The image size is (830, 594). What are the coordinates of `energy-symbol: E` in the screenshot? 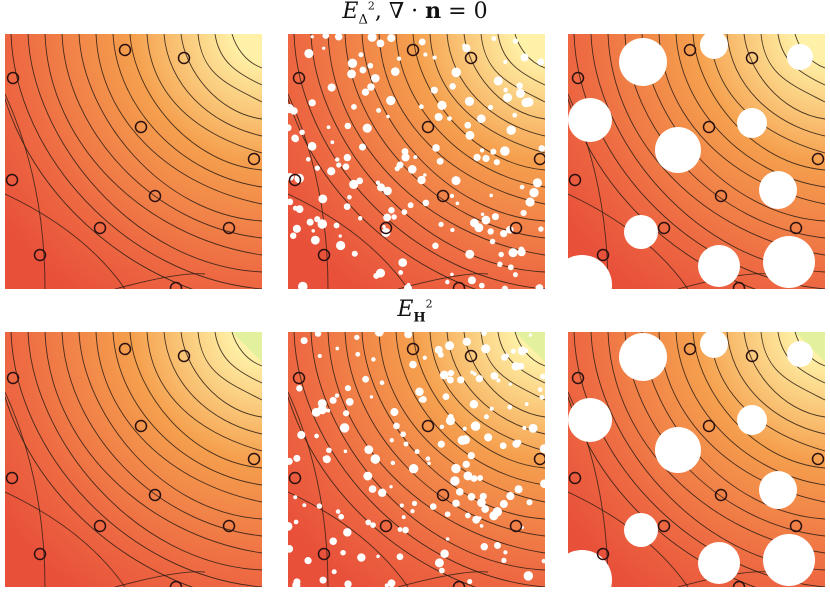 It's located at (405, 309).